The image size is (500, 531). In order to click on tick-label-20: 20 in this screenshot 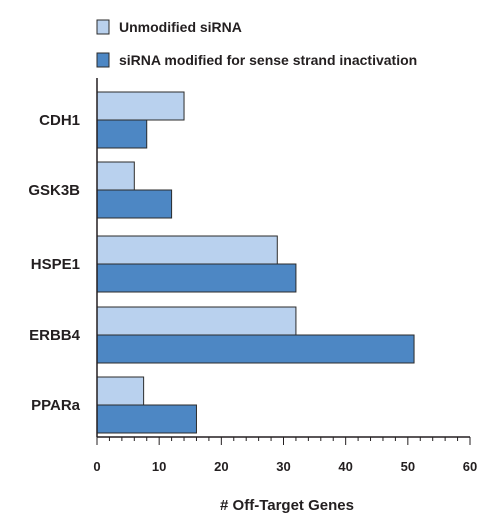, I will do `click(221, 466)`.